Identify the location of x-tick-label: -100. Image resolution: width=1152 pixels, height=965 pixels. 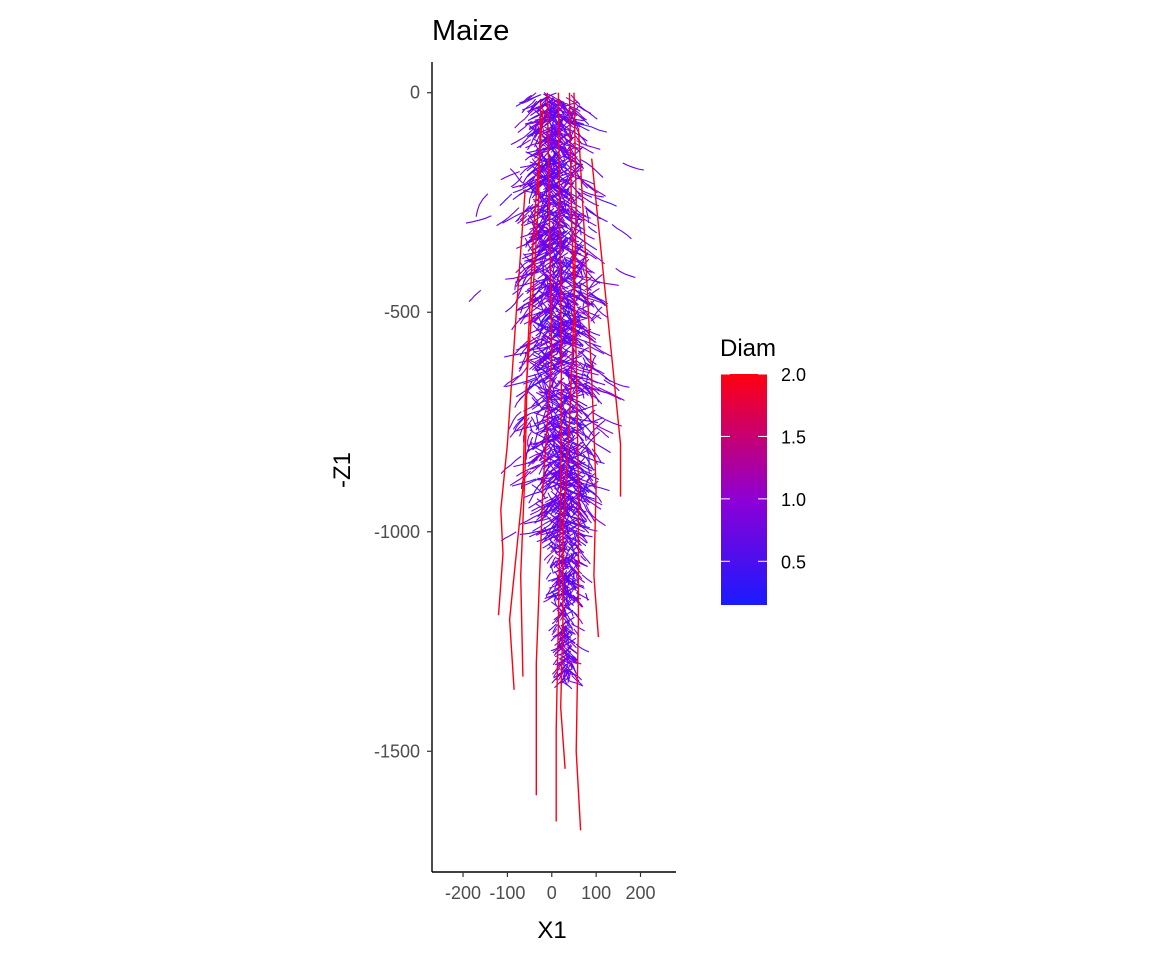
(507, 893).